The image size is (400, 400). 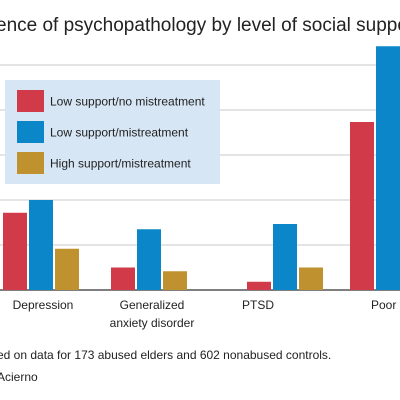 What do you see at coordinates (120, 164) in the screenshot?
I see `legend-label: High support/mistreatment` at bounding box center [120, 164].